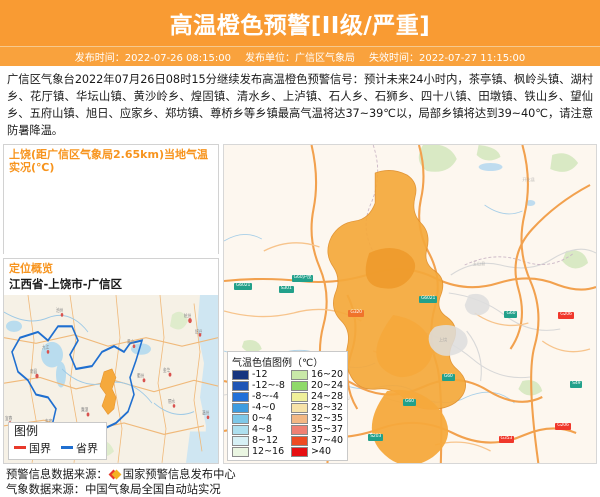 This screenshot has height=497, width=600. I want to click on footer: 预警信息数据来源： 国家预警信息发布中心 气象数据来源：中国气象局全国自动站实况, so click(300, 480).